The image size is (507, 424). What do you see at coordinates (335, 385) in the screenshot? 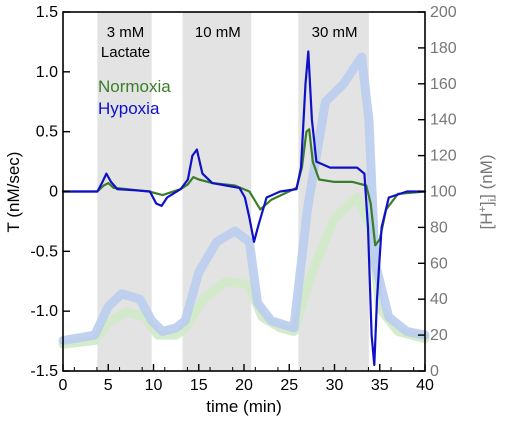
I see `x-tick-label: 30` at bounding box center [335, 385].